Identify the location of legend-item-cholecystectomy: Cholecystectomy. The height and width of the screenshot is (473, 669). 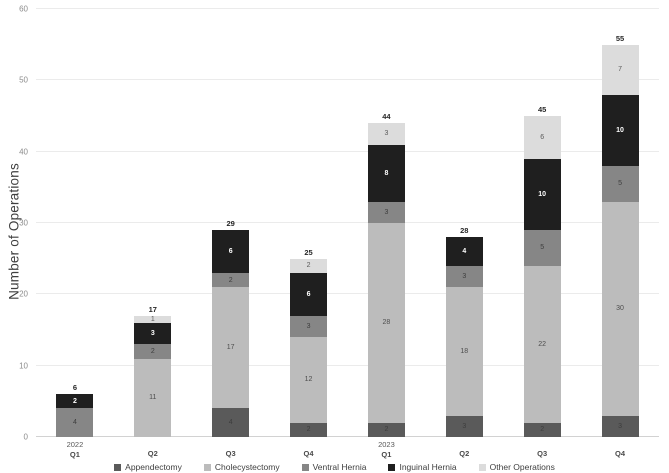
(241, 467).